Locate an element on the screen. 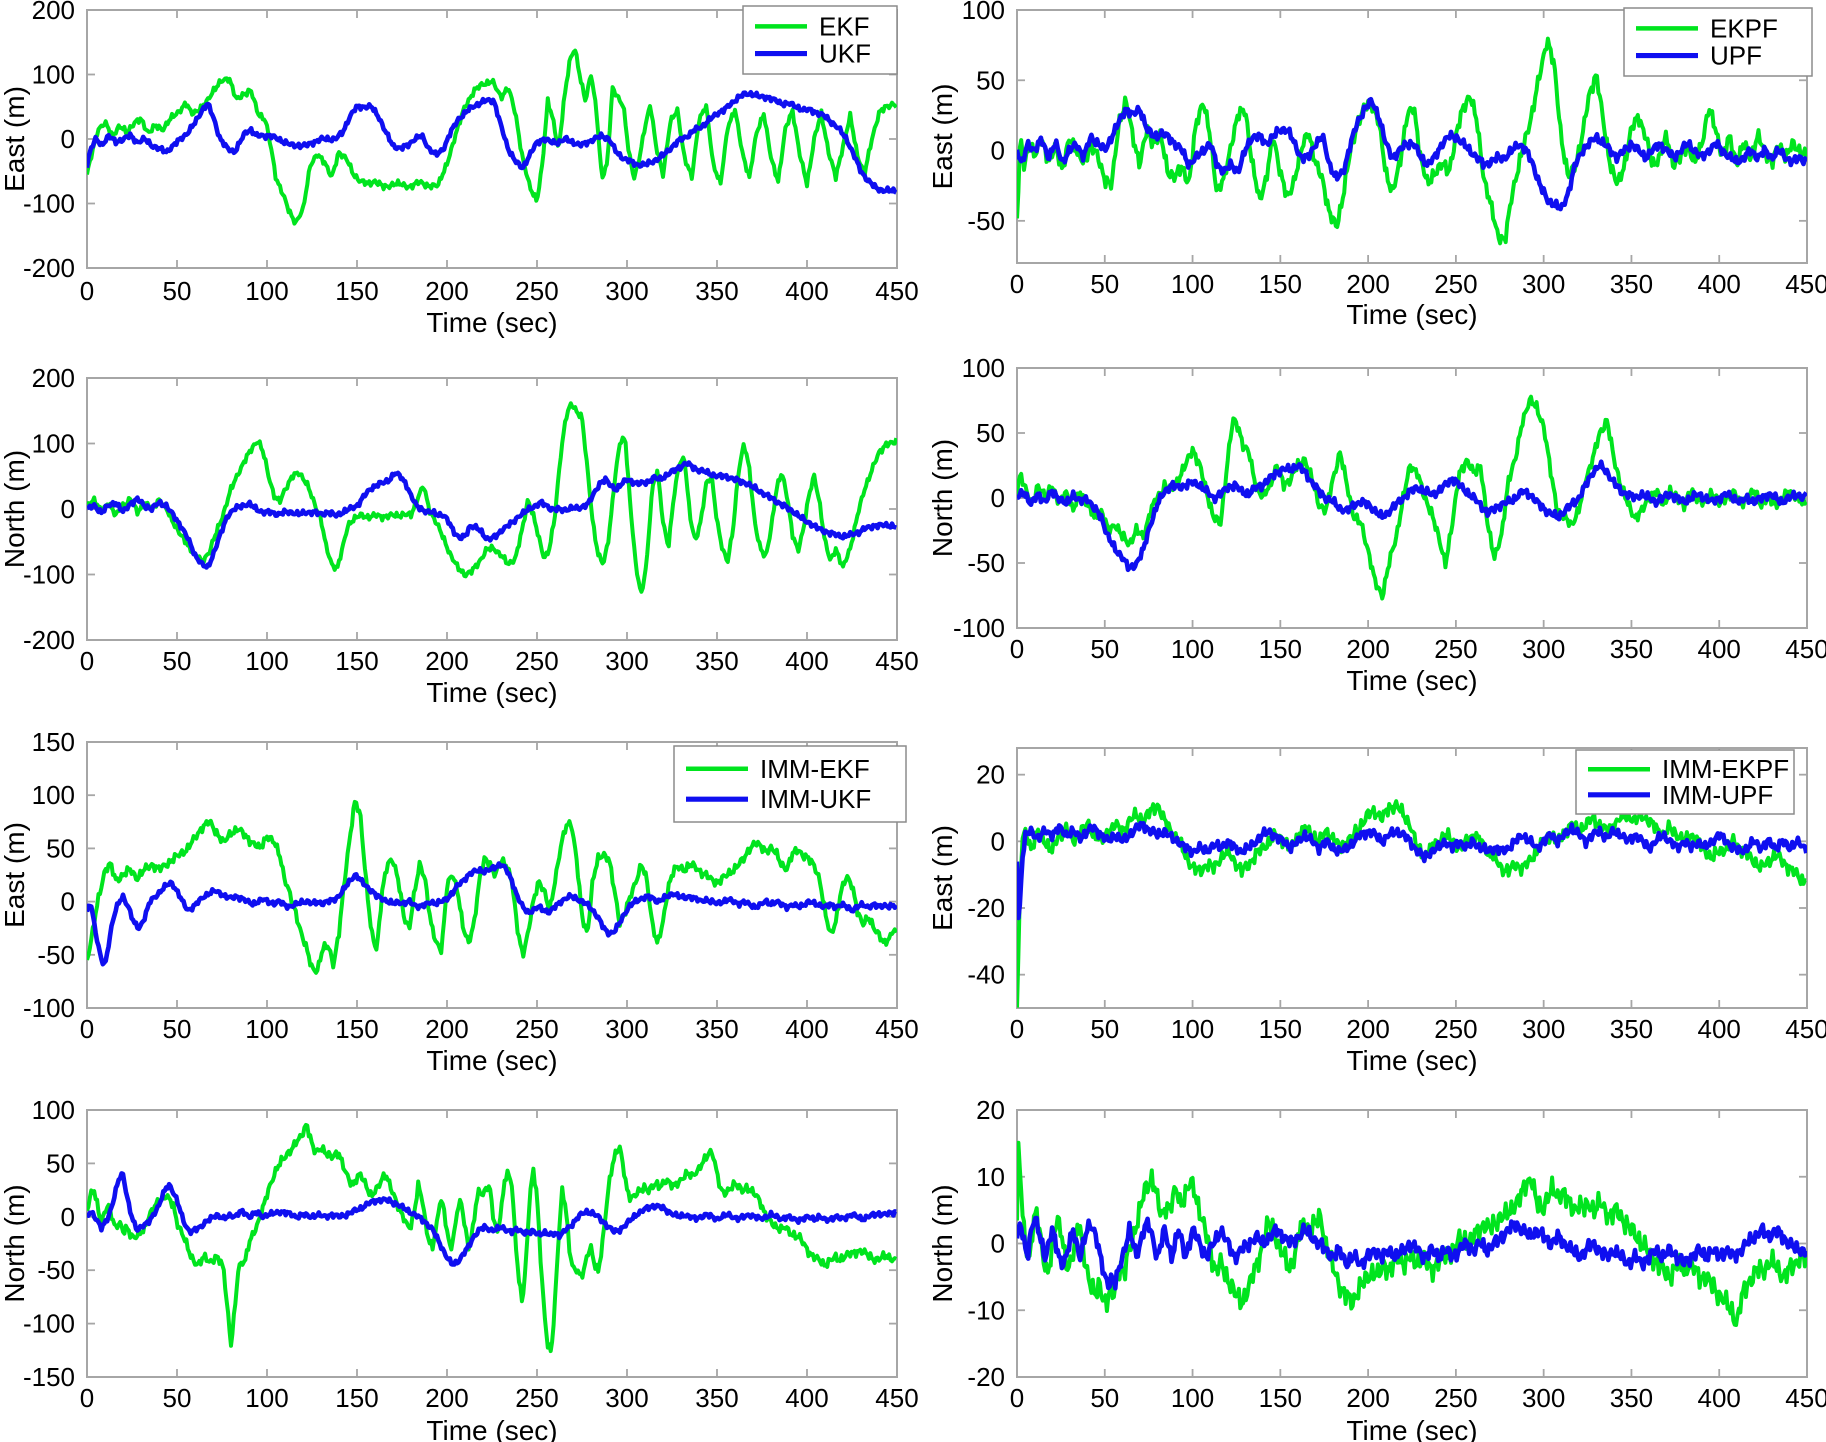 The height and width of the screenshot is (1442, 1826). y-tick-label: -20 is located at coordinates (986, 908).